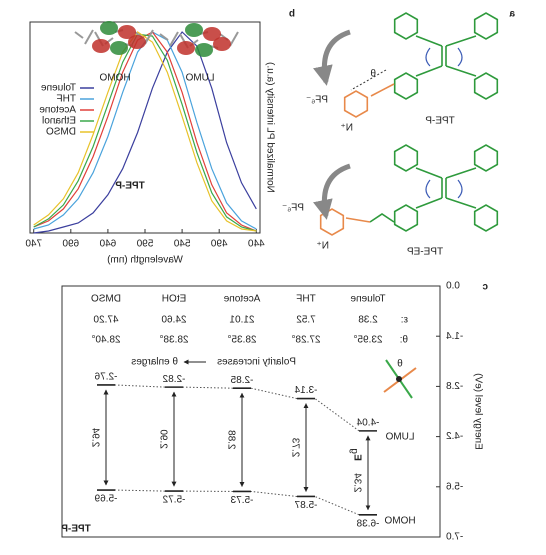 This screenshot has width=546, height=555. What do you see at coordinates (455, 336) in the screenshot?
I see `y-tick-label: -1.4` at bounding box center [455, 336].